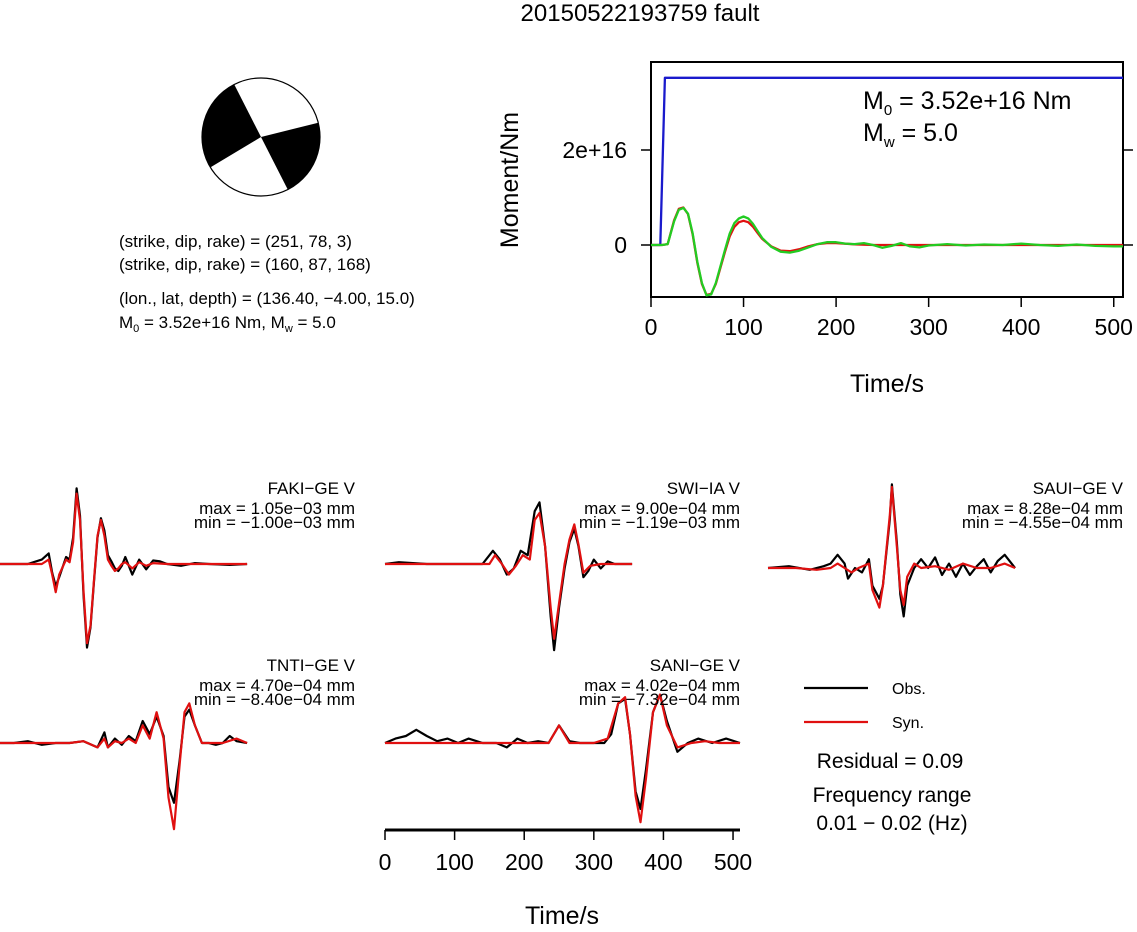 Image resolution: width=1137 pixels, height=932 pixels. What do you see at coordinates (892, 795) in the screenshot?
I see `frequency-range-title: Frequency range` at bounding box center [892, 795].